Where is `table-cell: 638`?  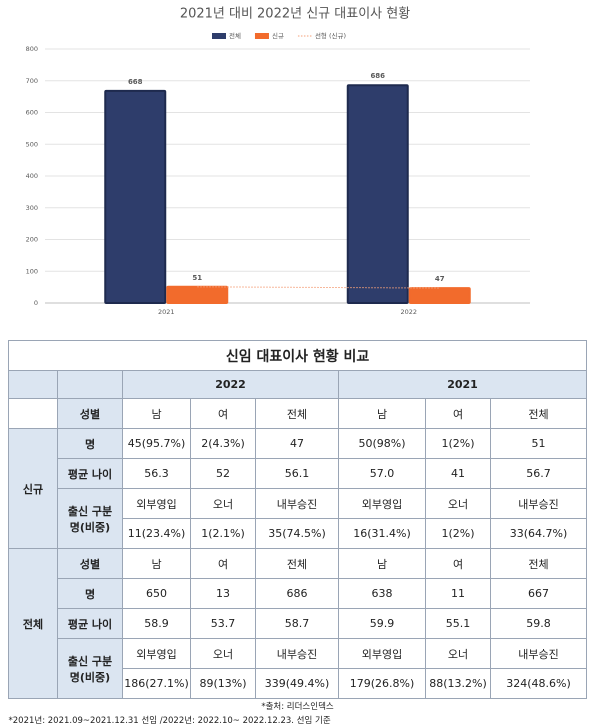
table-cell: 638 is located at coordinates (382, 593).